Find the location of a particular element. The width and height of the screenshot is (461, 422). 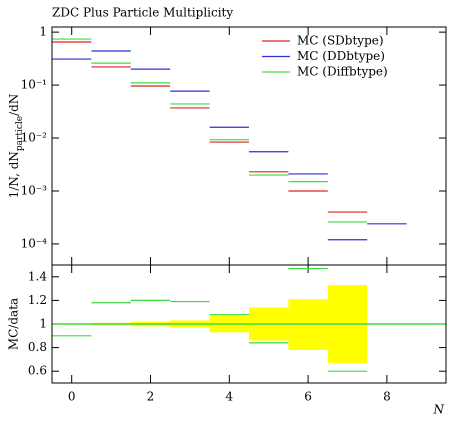

y-tick-label: 10⁻³ is located at coordinates (34, 190).